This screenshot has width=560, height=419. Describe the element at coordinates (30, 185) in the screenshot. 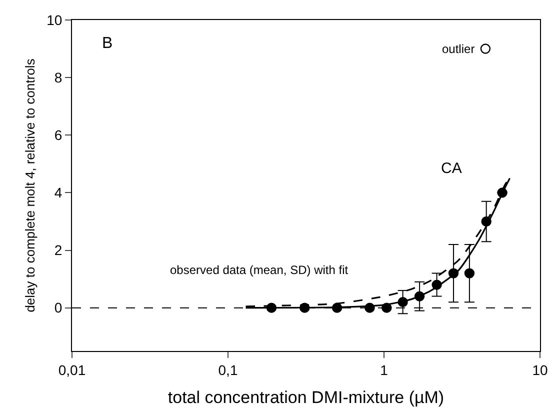

I see `y-axis-title: delay to complete molt 4, relative to controls` at that location.